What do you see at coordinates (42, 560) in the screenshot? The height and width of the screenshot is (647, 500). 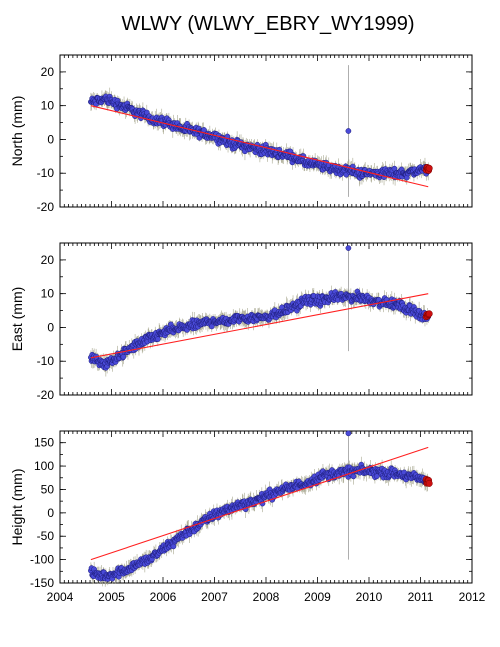 I see `y-tick-label: -100` at bounding box center [42, 560].